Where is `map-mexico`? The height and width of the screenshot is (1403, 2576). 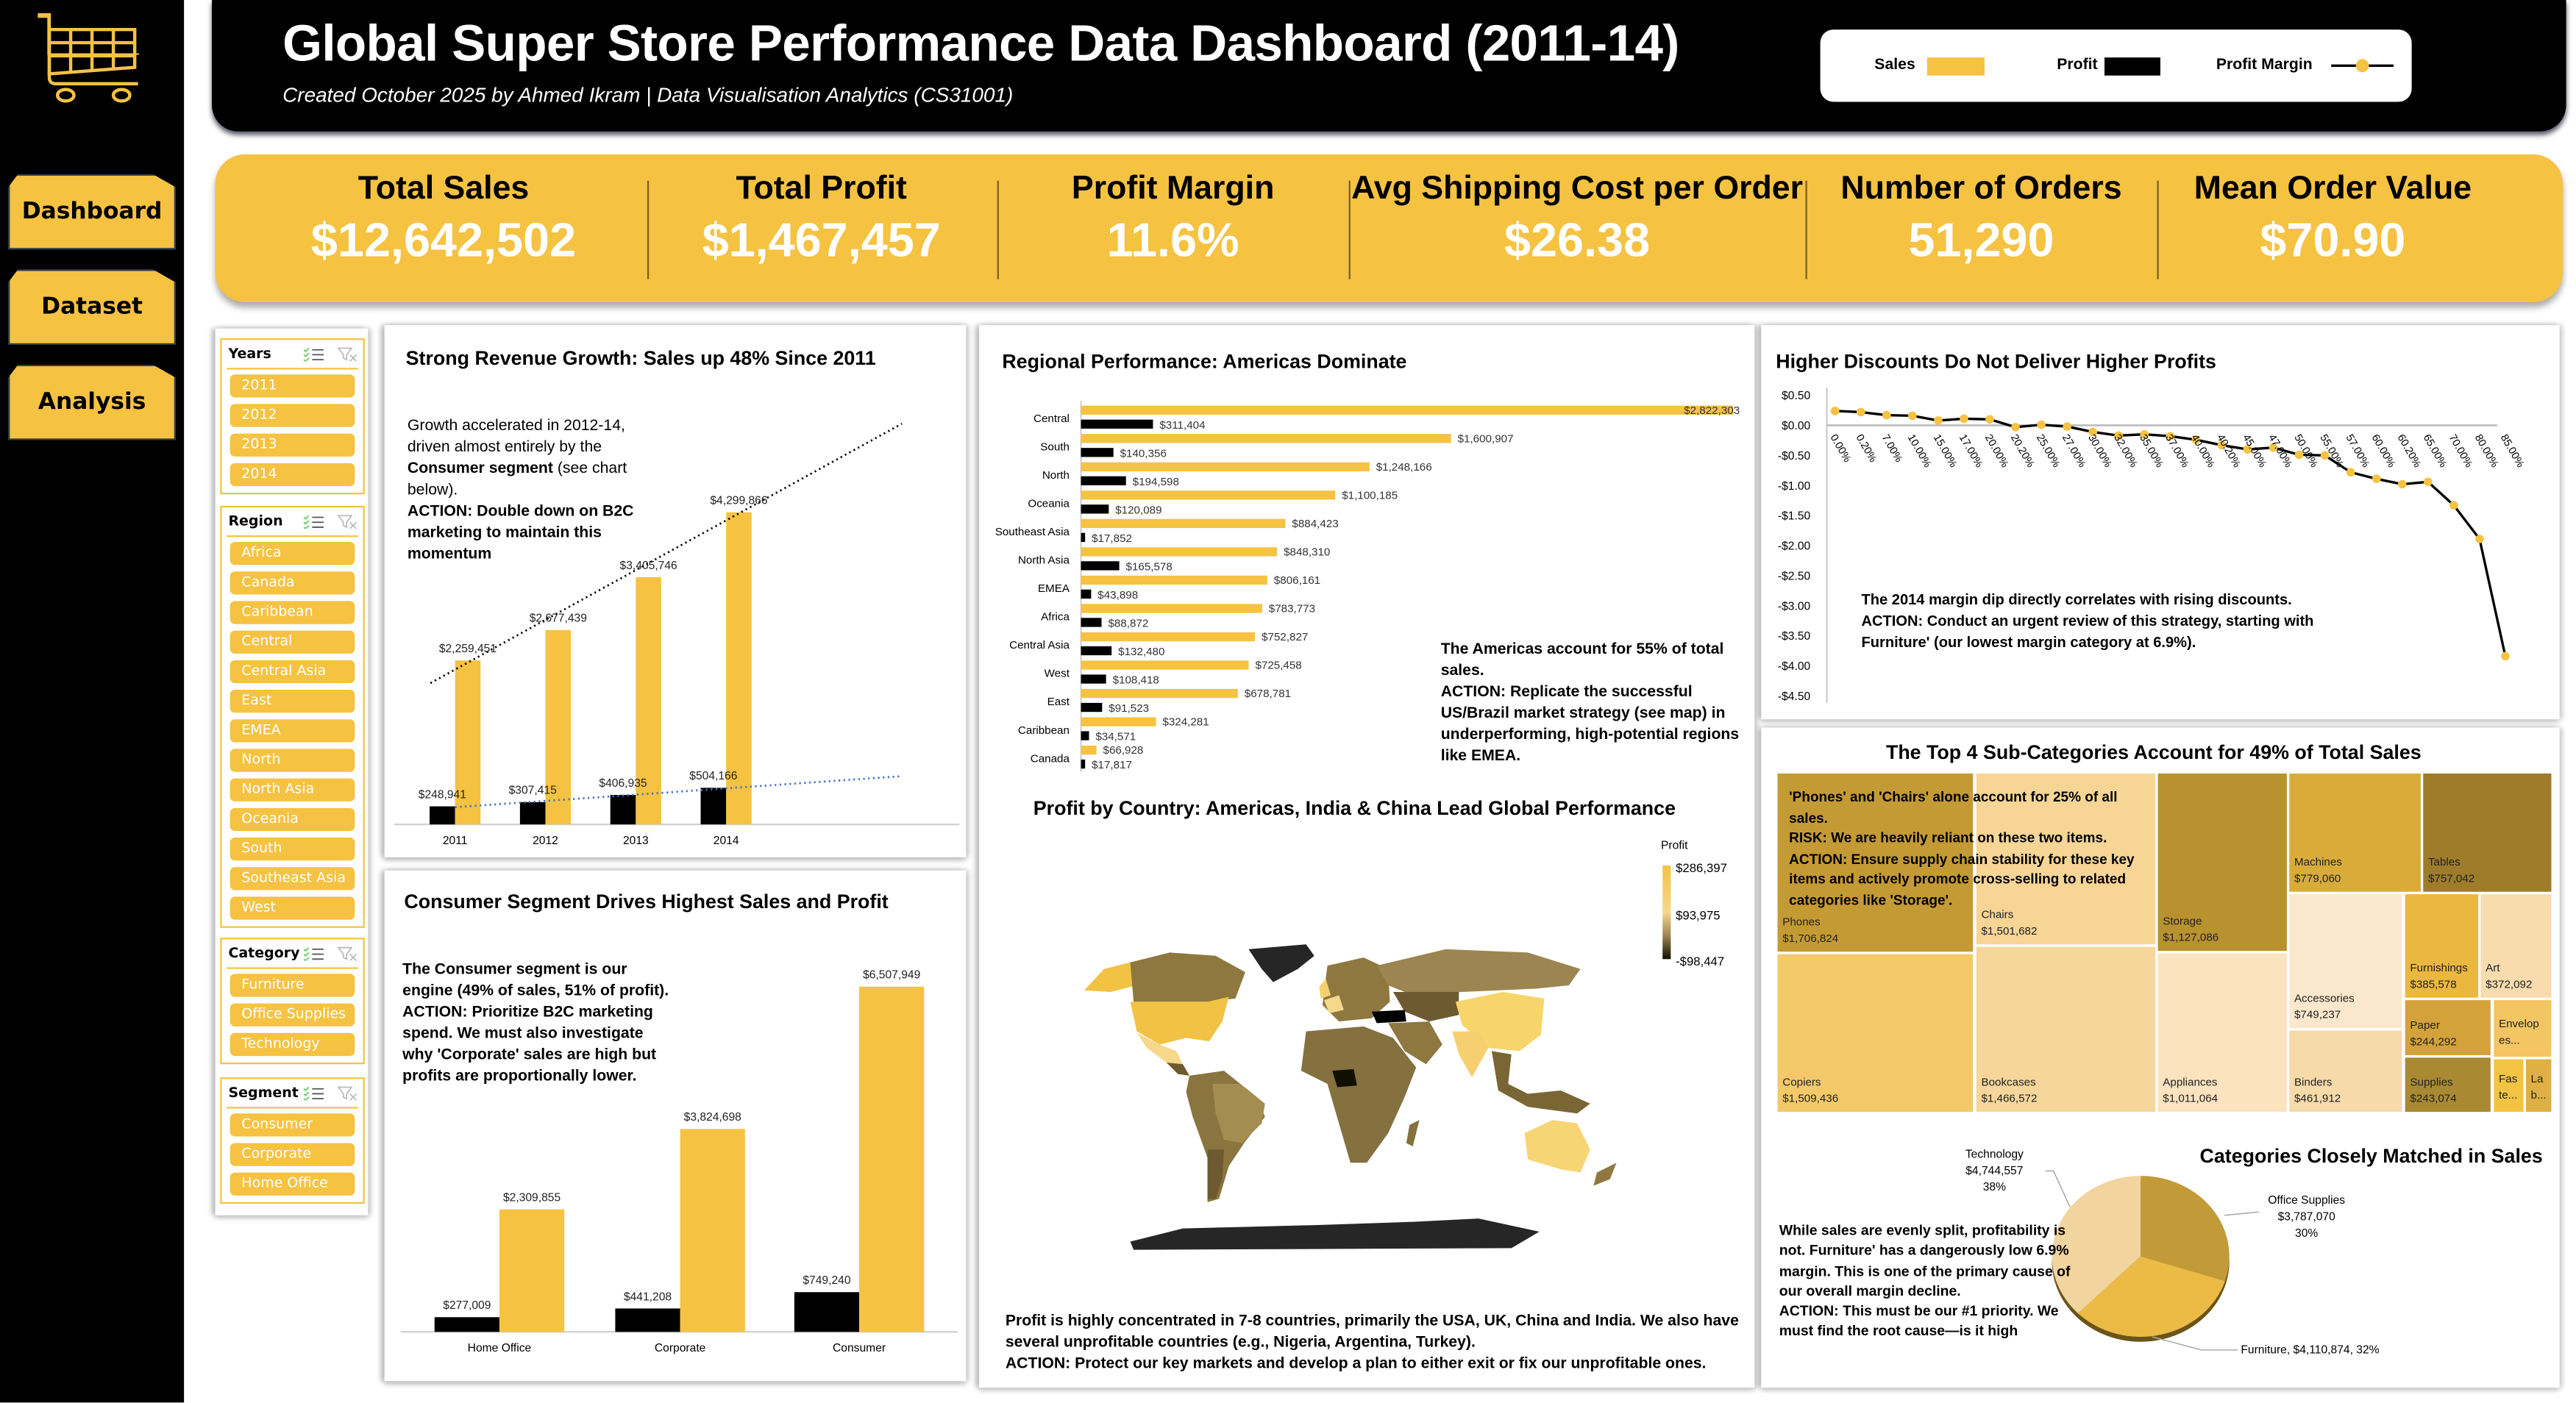 map-mexico is located at coordinates (1160, 1048).